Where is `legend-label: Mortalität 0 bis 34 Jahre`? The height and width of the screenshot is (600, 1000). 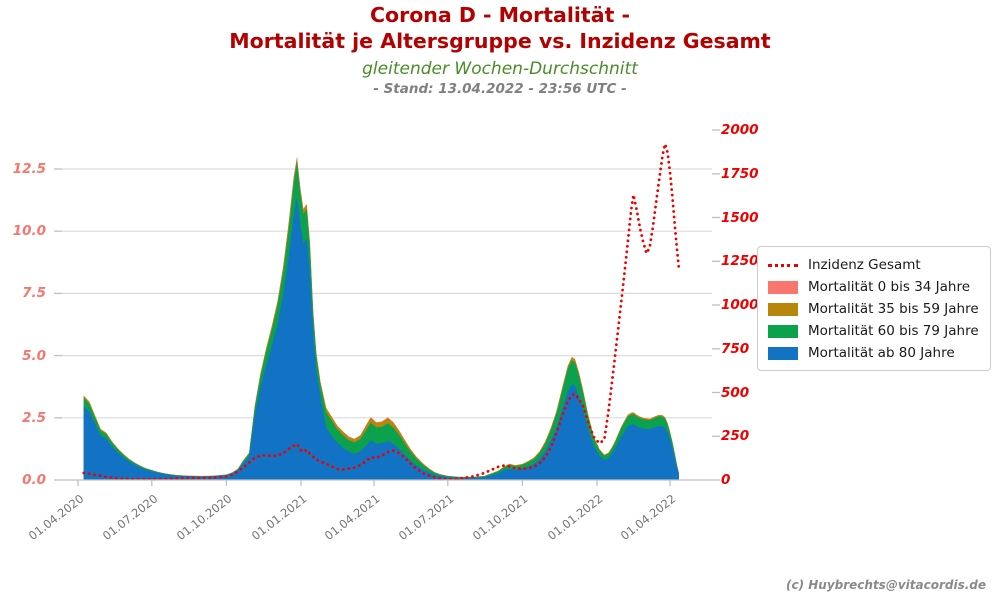
legend-label: Mortalität 0 bis 34 Jahre is located at coordinates (889, 287).